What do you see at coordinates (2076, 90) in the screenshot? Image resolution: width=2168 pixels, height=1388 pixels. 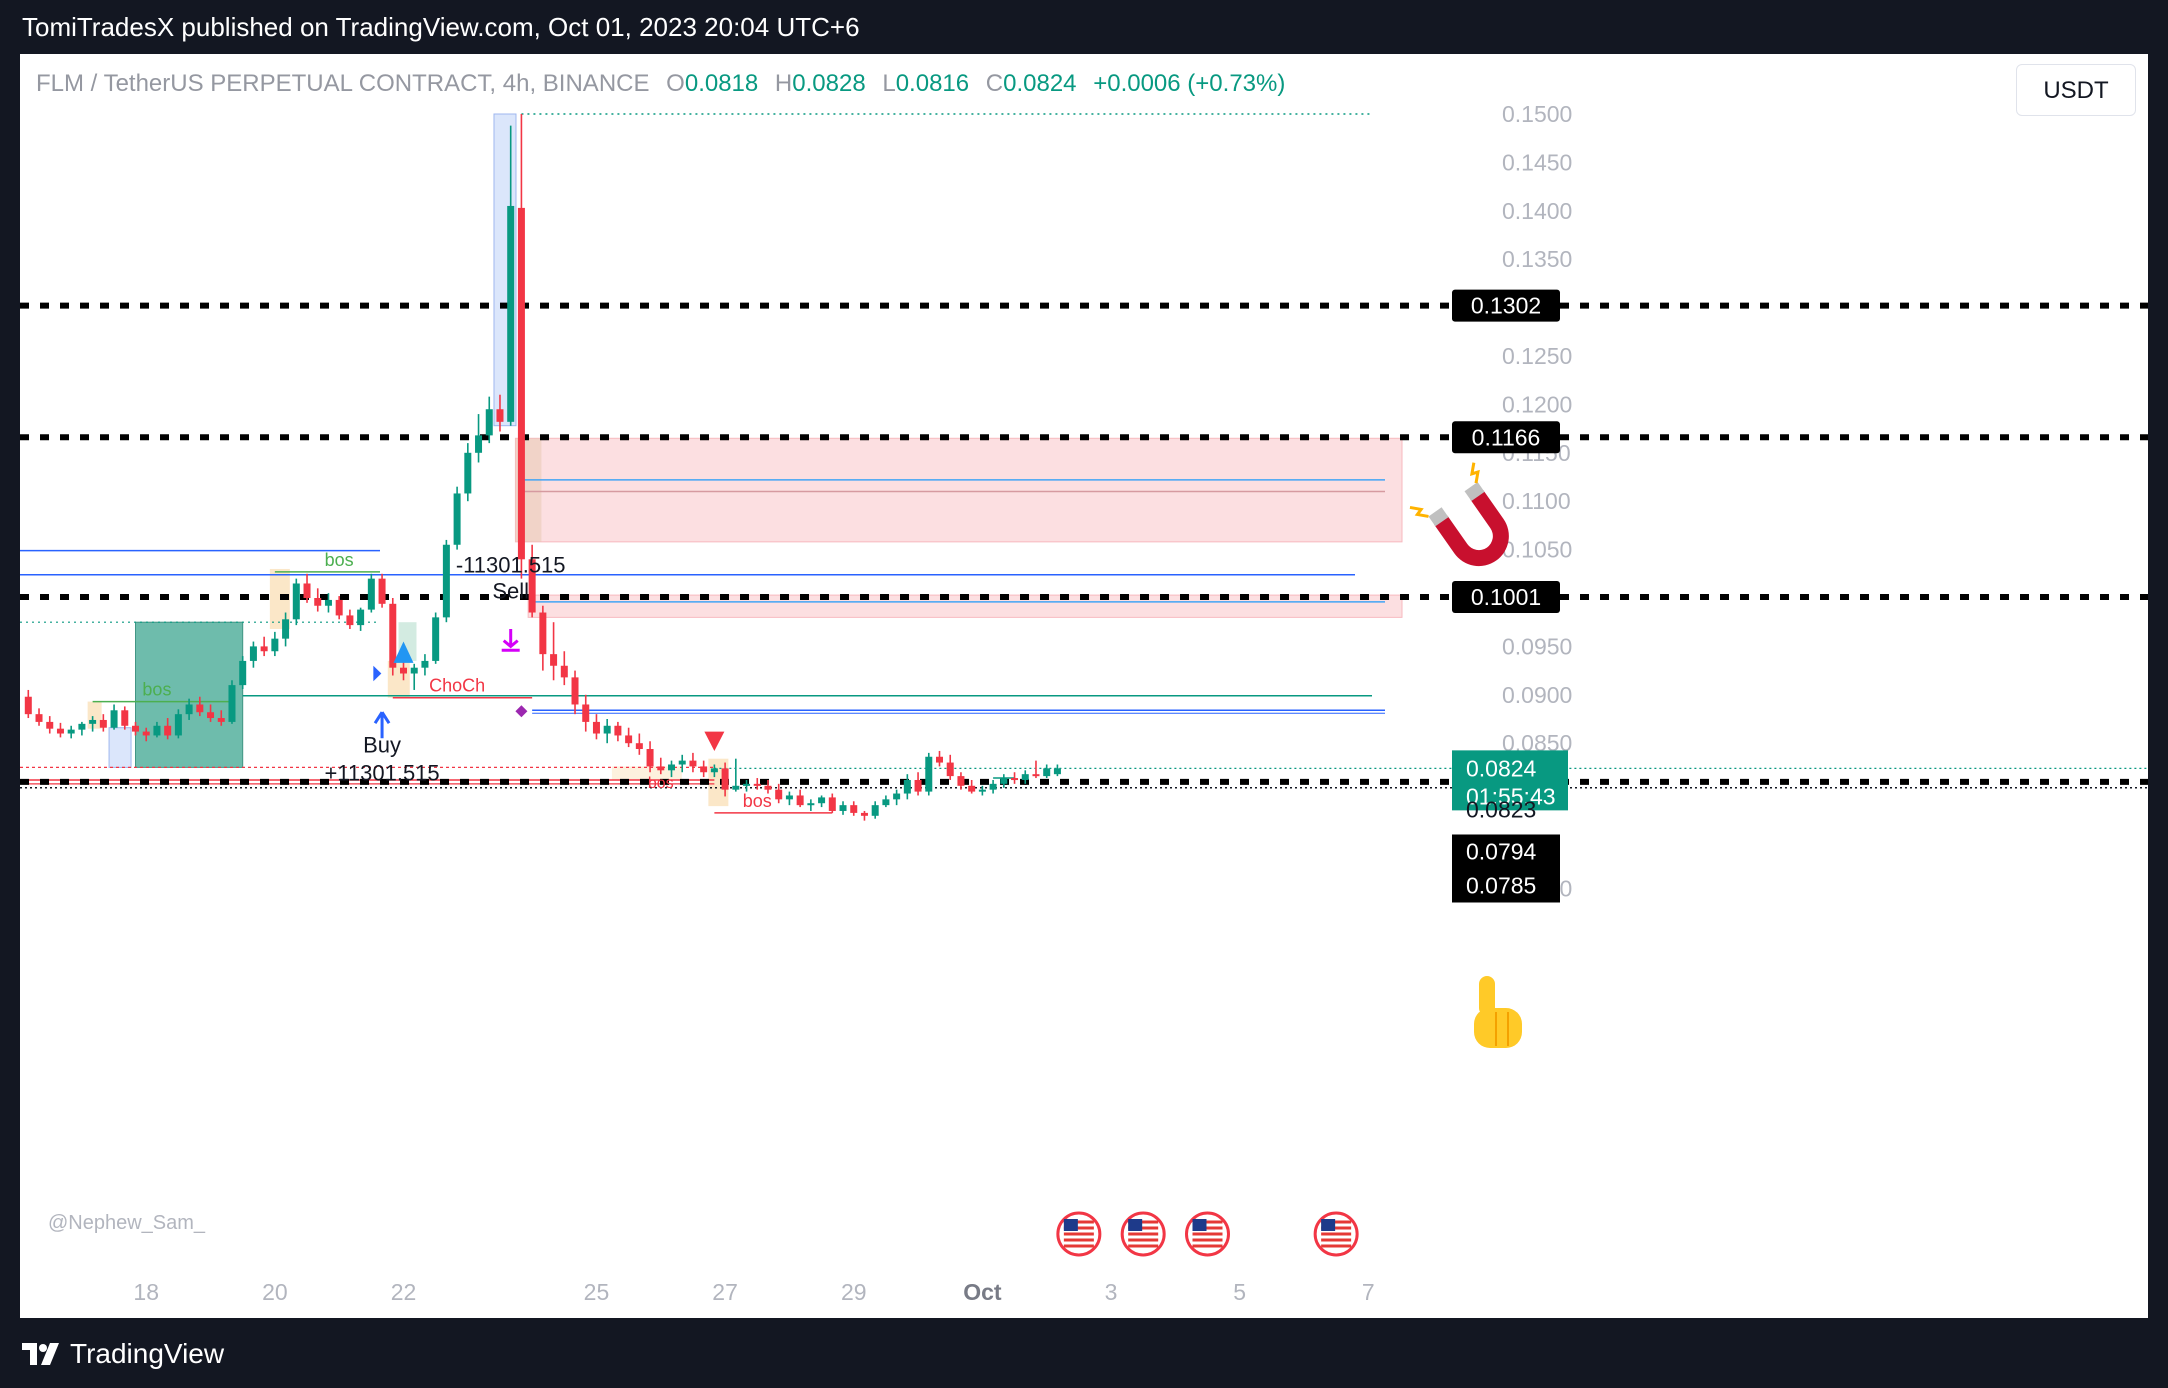 I see `currency-button: USDT` at bounding box center [2076, 90].